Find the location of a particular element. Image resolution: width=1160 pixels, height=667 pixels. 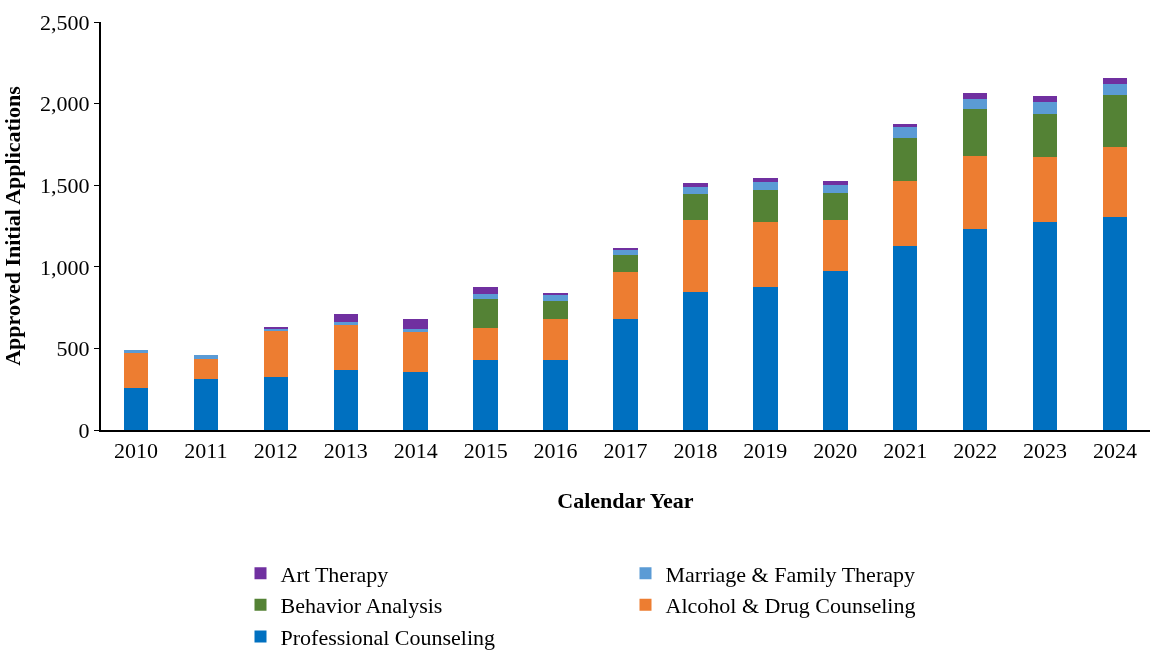

y-tick-label: 1,500 is located at coordinates (65, 185).